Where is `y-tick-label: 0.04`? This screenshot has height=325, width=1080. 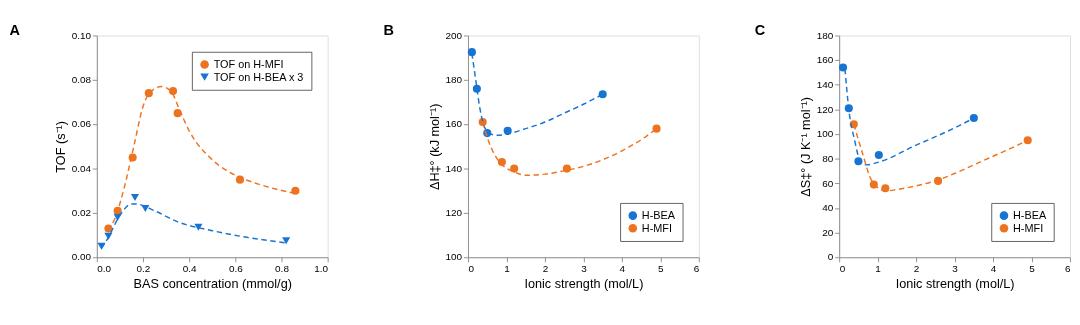 y-tick-label: 0.04 is located at coordinates (81, 168).